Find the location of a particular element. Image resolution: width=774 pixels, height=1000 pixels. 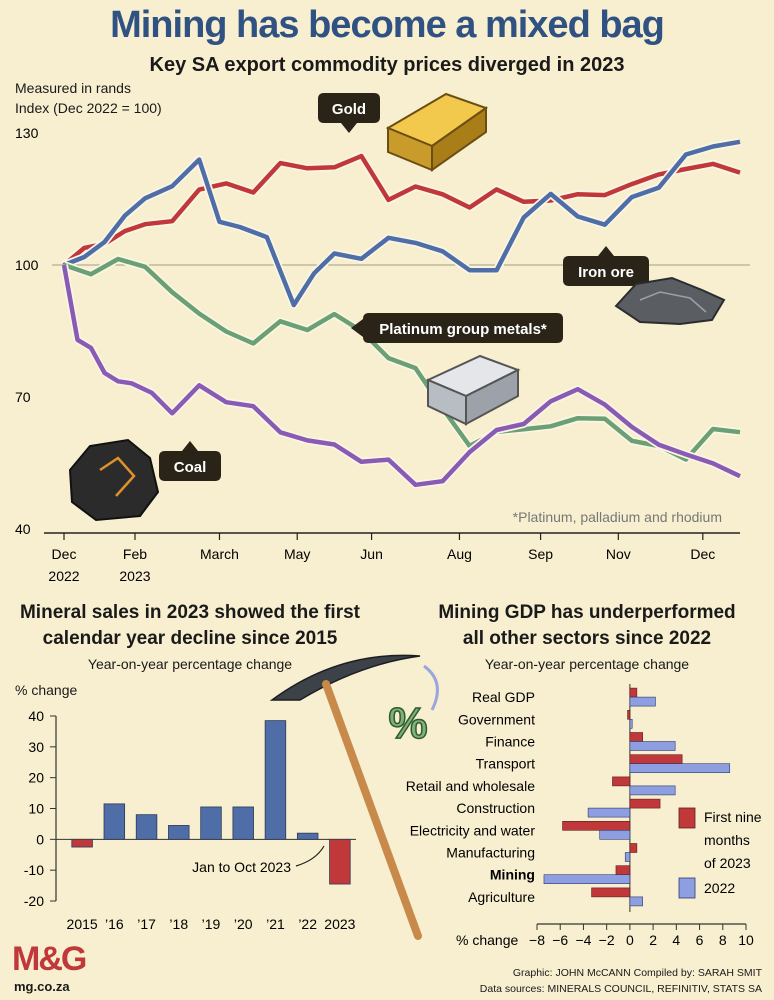

mineral-sales-subtitle: Year-on-year percentage change is located at coordinates (190, 664).